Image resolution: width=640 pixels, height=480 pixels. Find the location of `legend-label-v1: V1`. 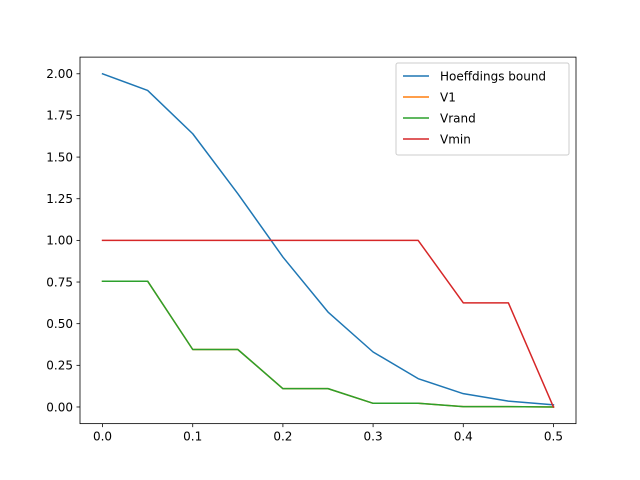

legend-label-v1: V1 is located at coordinates (448, 97).